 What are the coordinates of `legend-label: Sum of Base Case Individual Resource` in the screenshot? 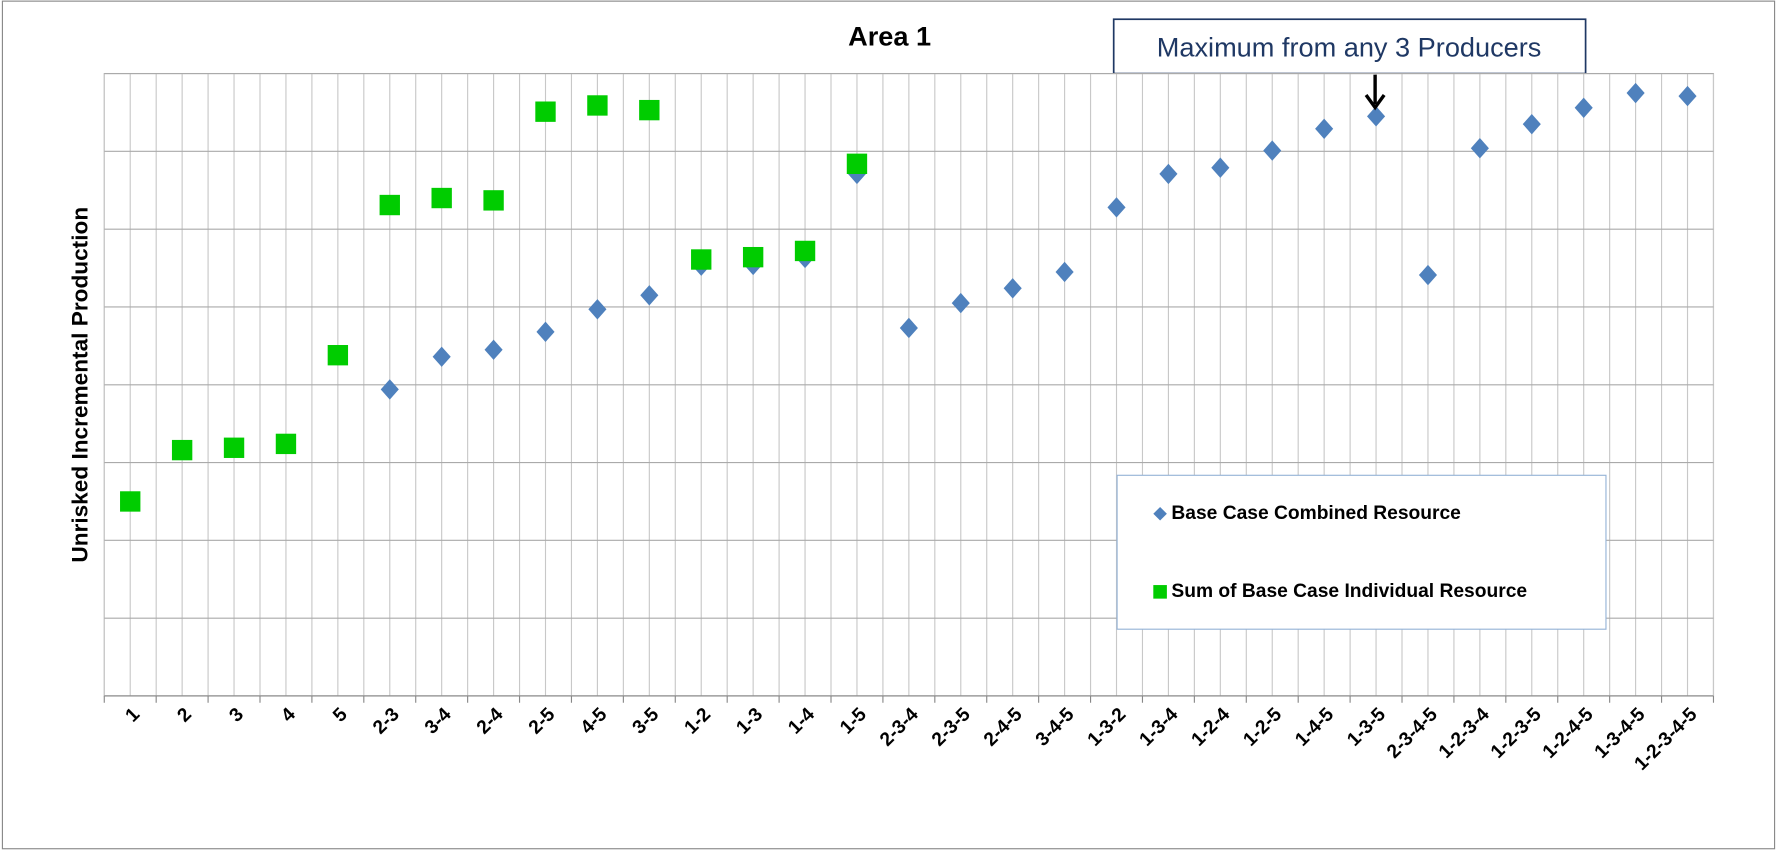 It's located at (1349, 591).